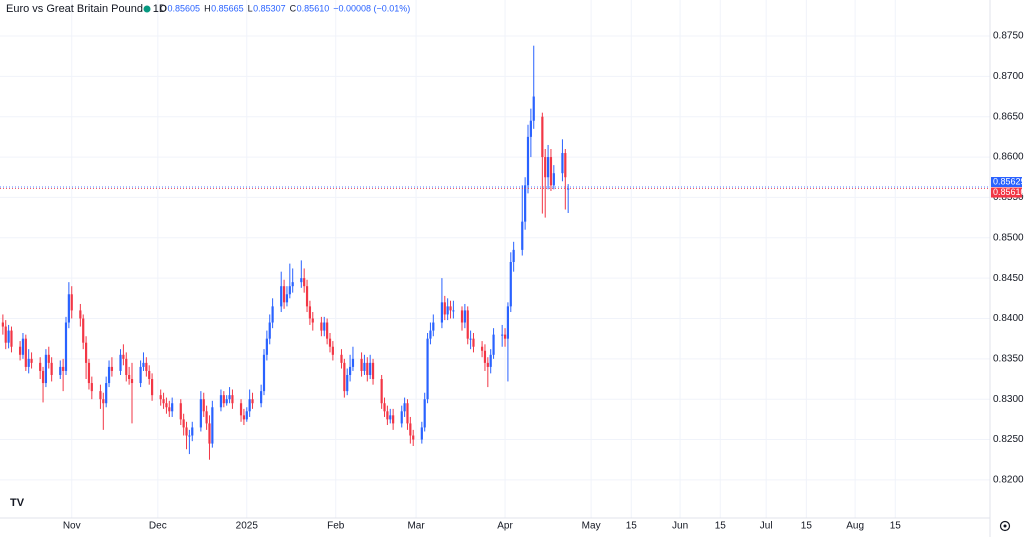 This screenshot has width=1024, height=537. I want to click on gear-ring, so click(1005, 526).